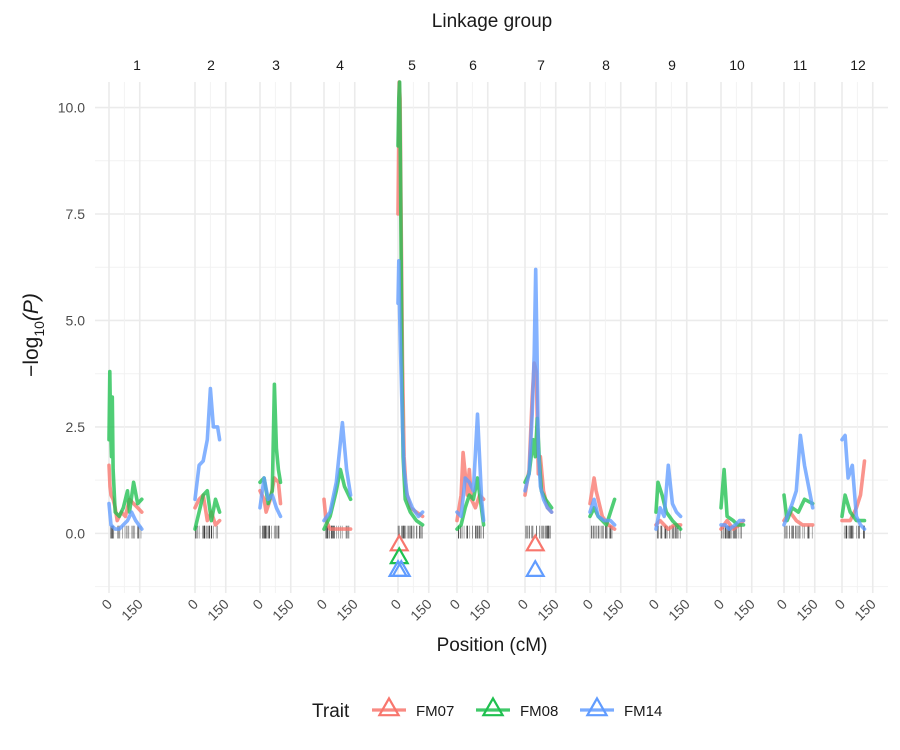  What do you see at coordinates (732, 524) in the screenshot?
I see `series-line-fm14-lg10` at bounding box center [732, 524].